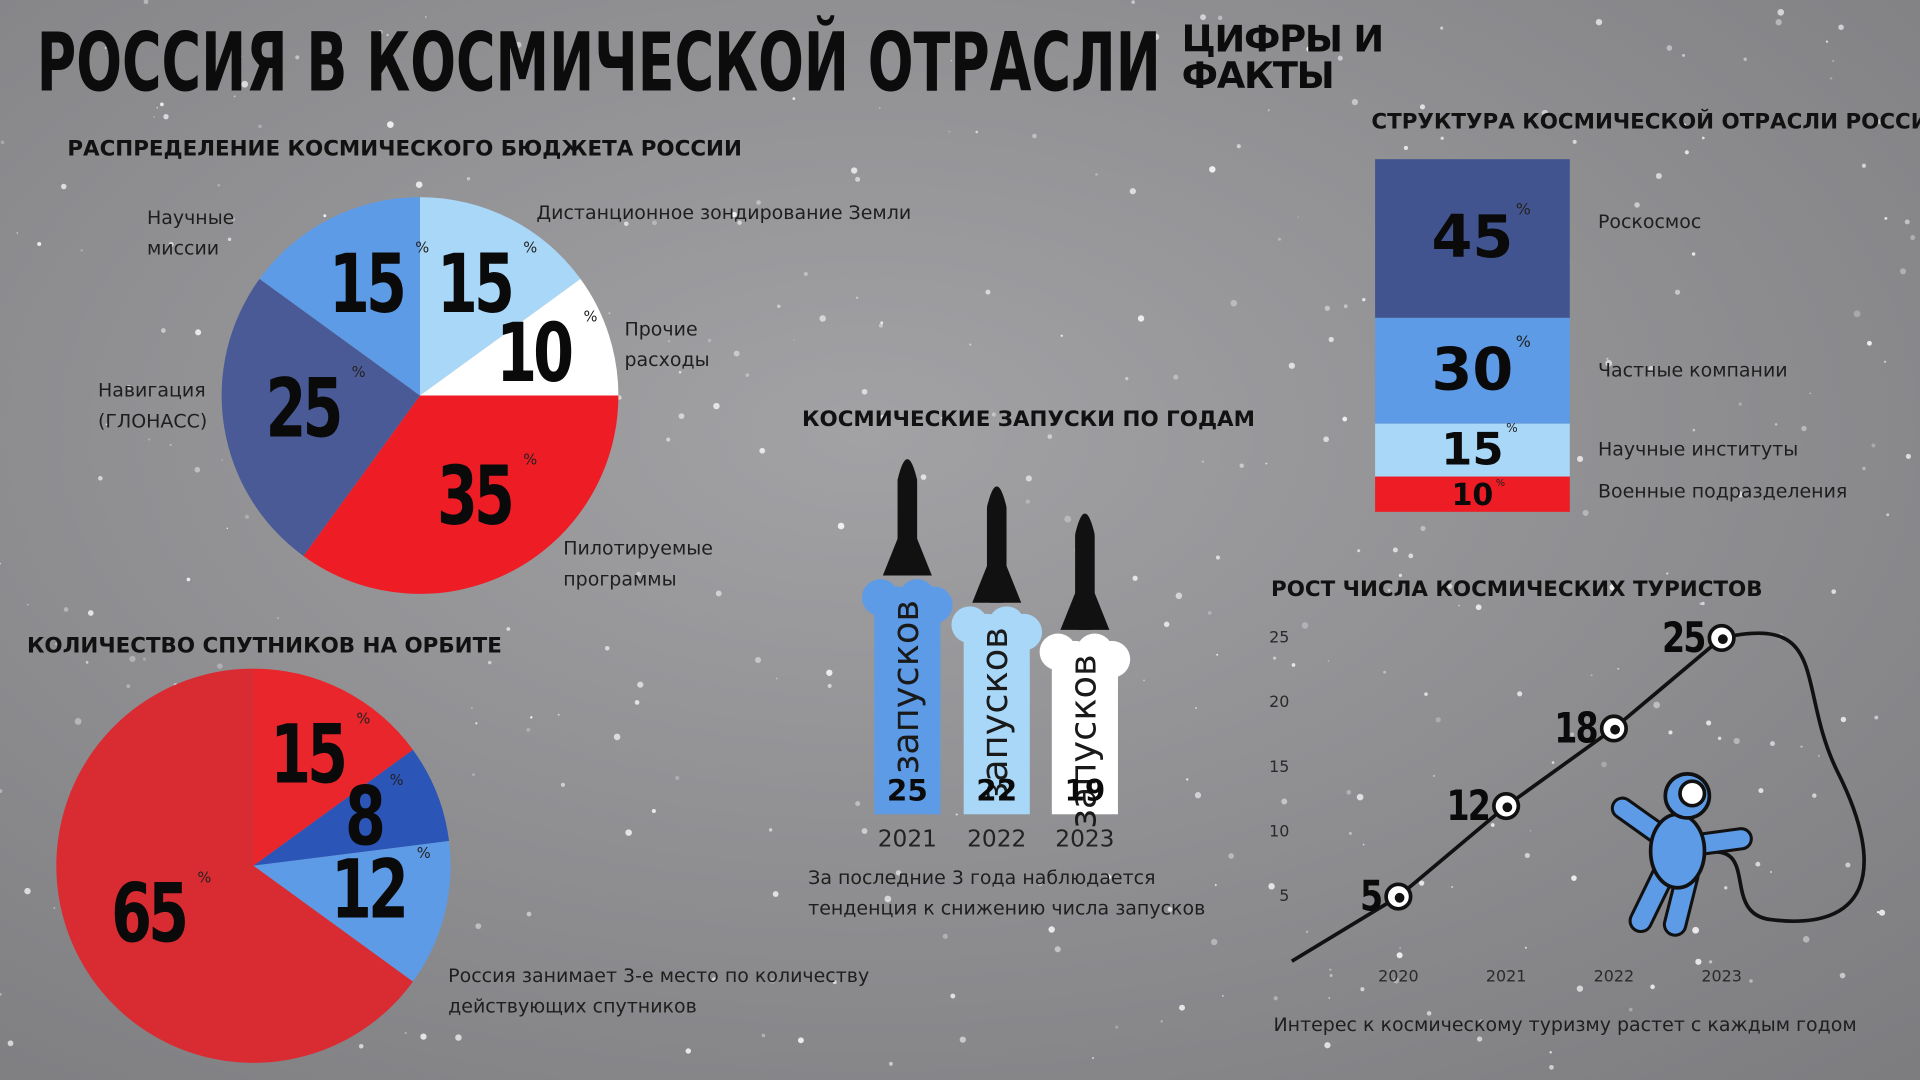 The image size is (1920, 1080). I want to click on rocket-nose, so click(907, 469).